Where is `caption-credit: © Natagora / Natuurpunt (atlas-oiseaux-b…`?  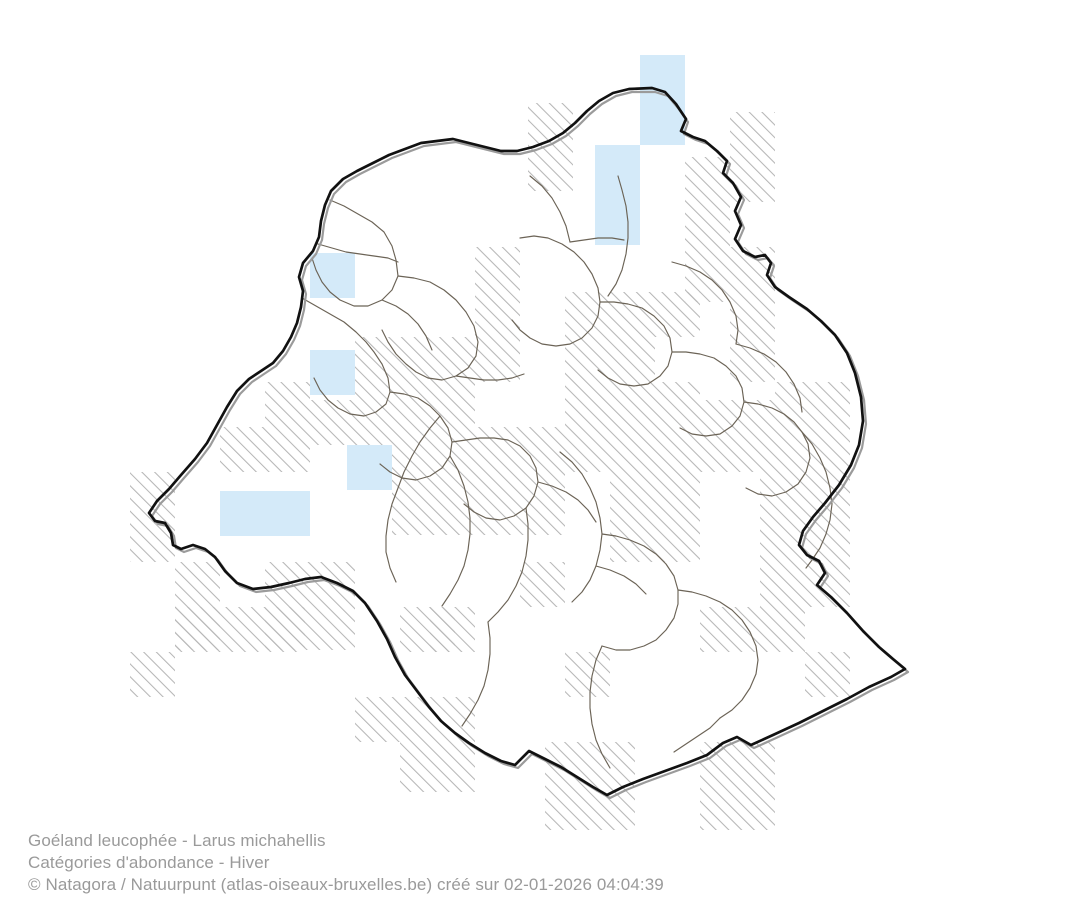
caption-credit: © Natagora / Natuurpunt (atlas-oiseaux-b… is located at coordinates (346, 884).